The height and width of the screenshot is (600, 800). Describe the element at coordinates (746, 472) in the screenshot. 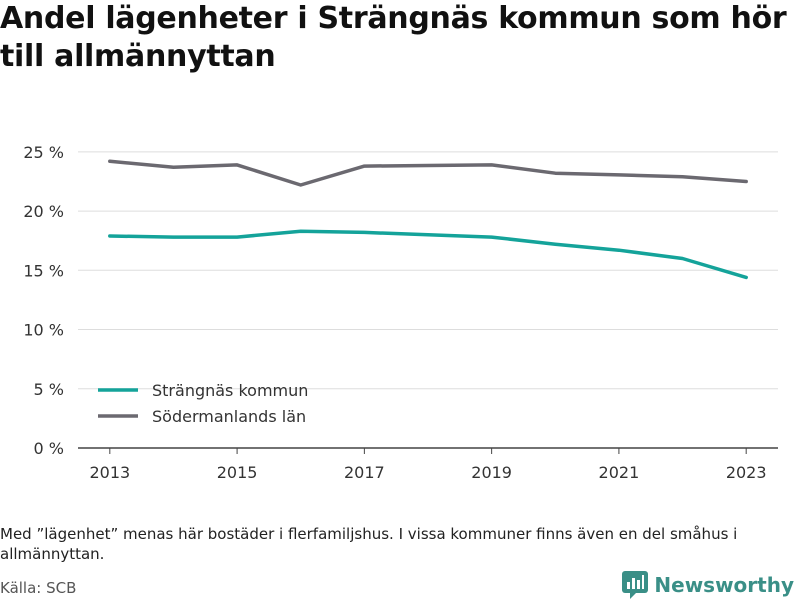

I see `x-tick-label: 2023` at that location.